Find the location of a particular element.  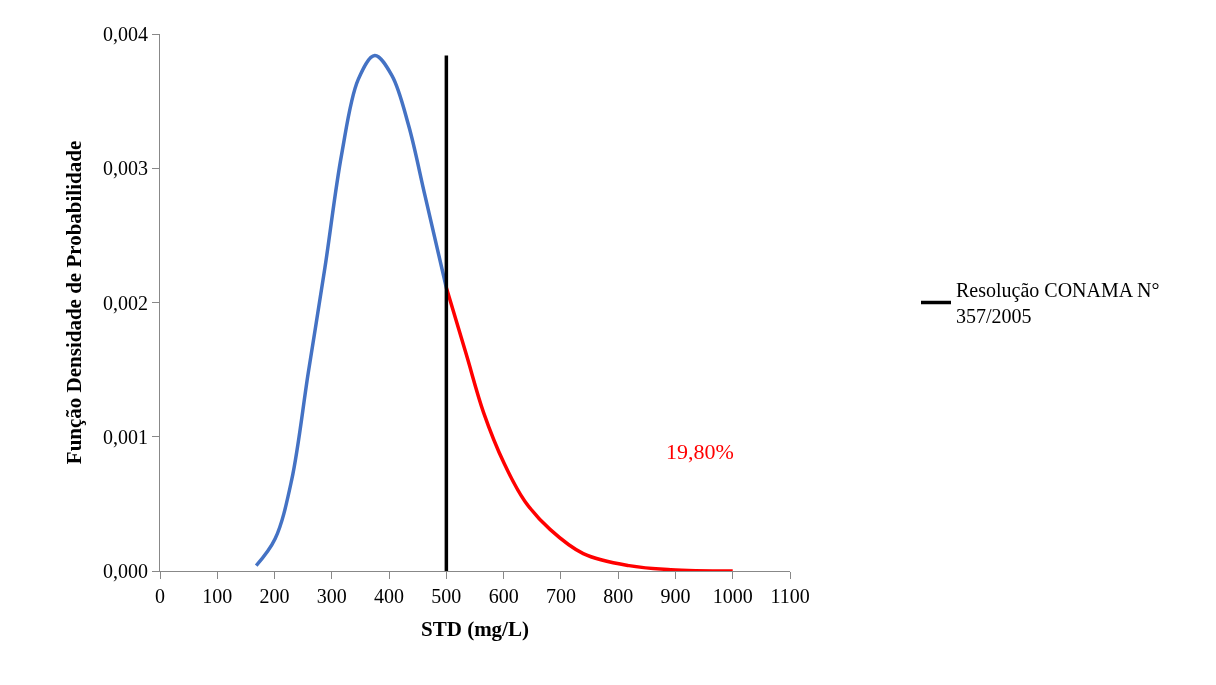

x-tick-label: 900 is located at coordinates (675, 596).